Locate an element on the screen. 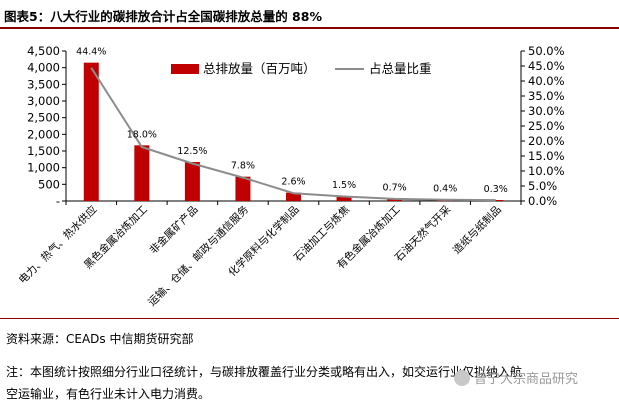 The image size is (619, 409). data-label-share: 0.3% is located at coordinates (496, 189).